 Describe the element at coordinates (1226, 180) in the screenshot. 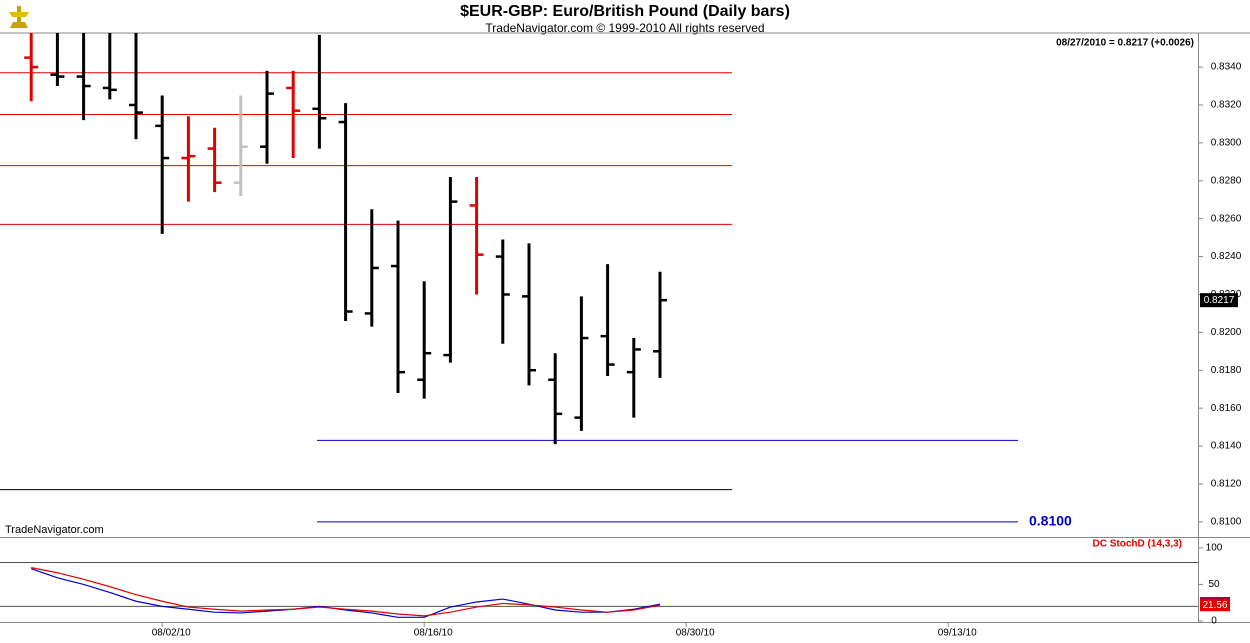

I see `y-tick-label: 0.8280` at that location.